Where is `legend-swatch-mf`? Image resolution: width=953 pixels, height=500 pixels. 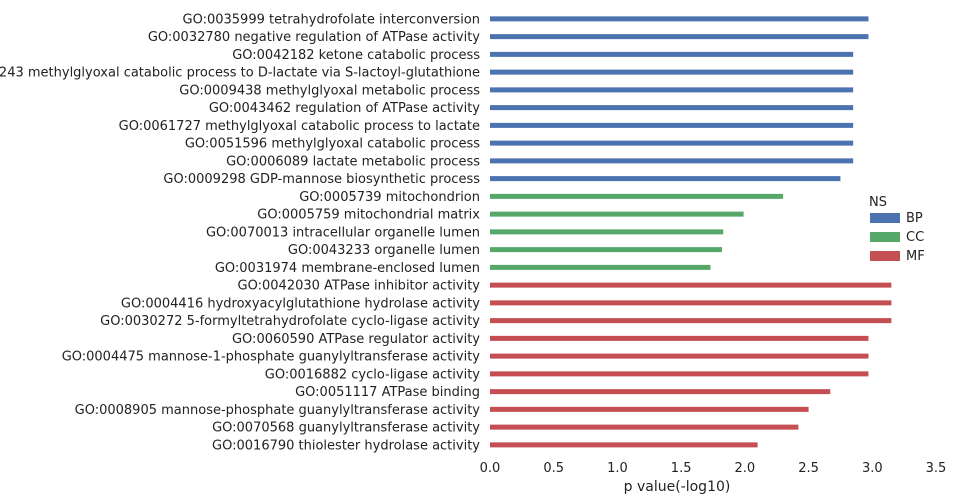 legend-swatch-mf is located at coordinates (885, 256).